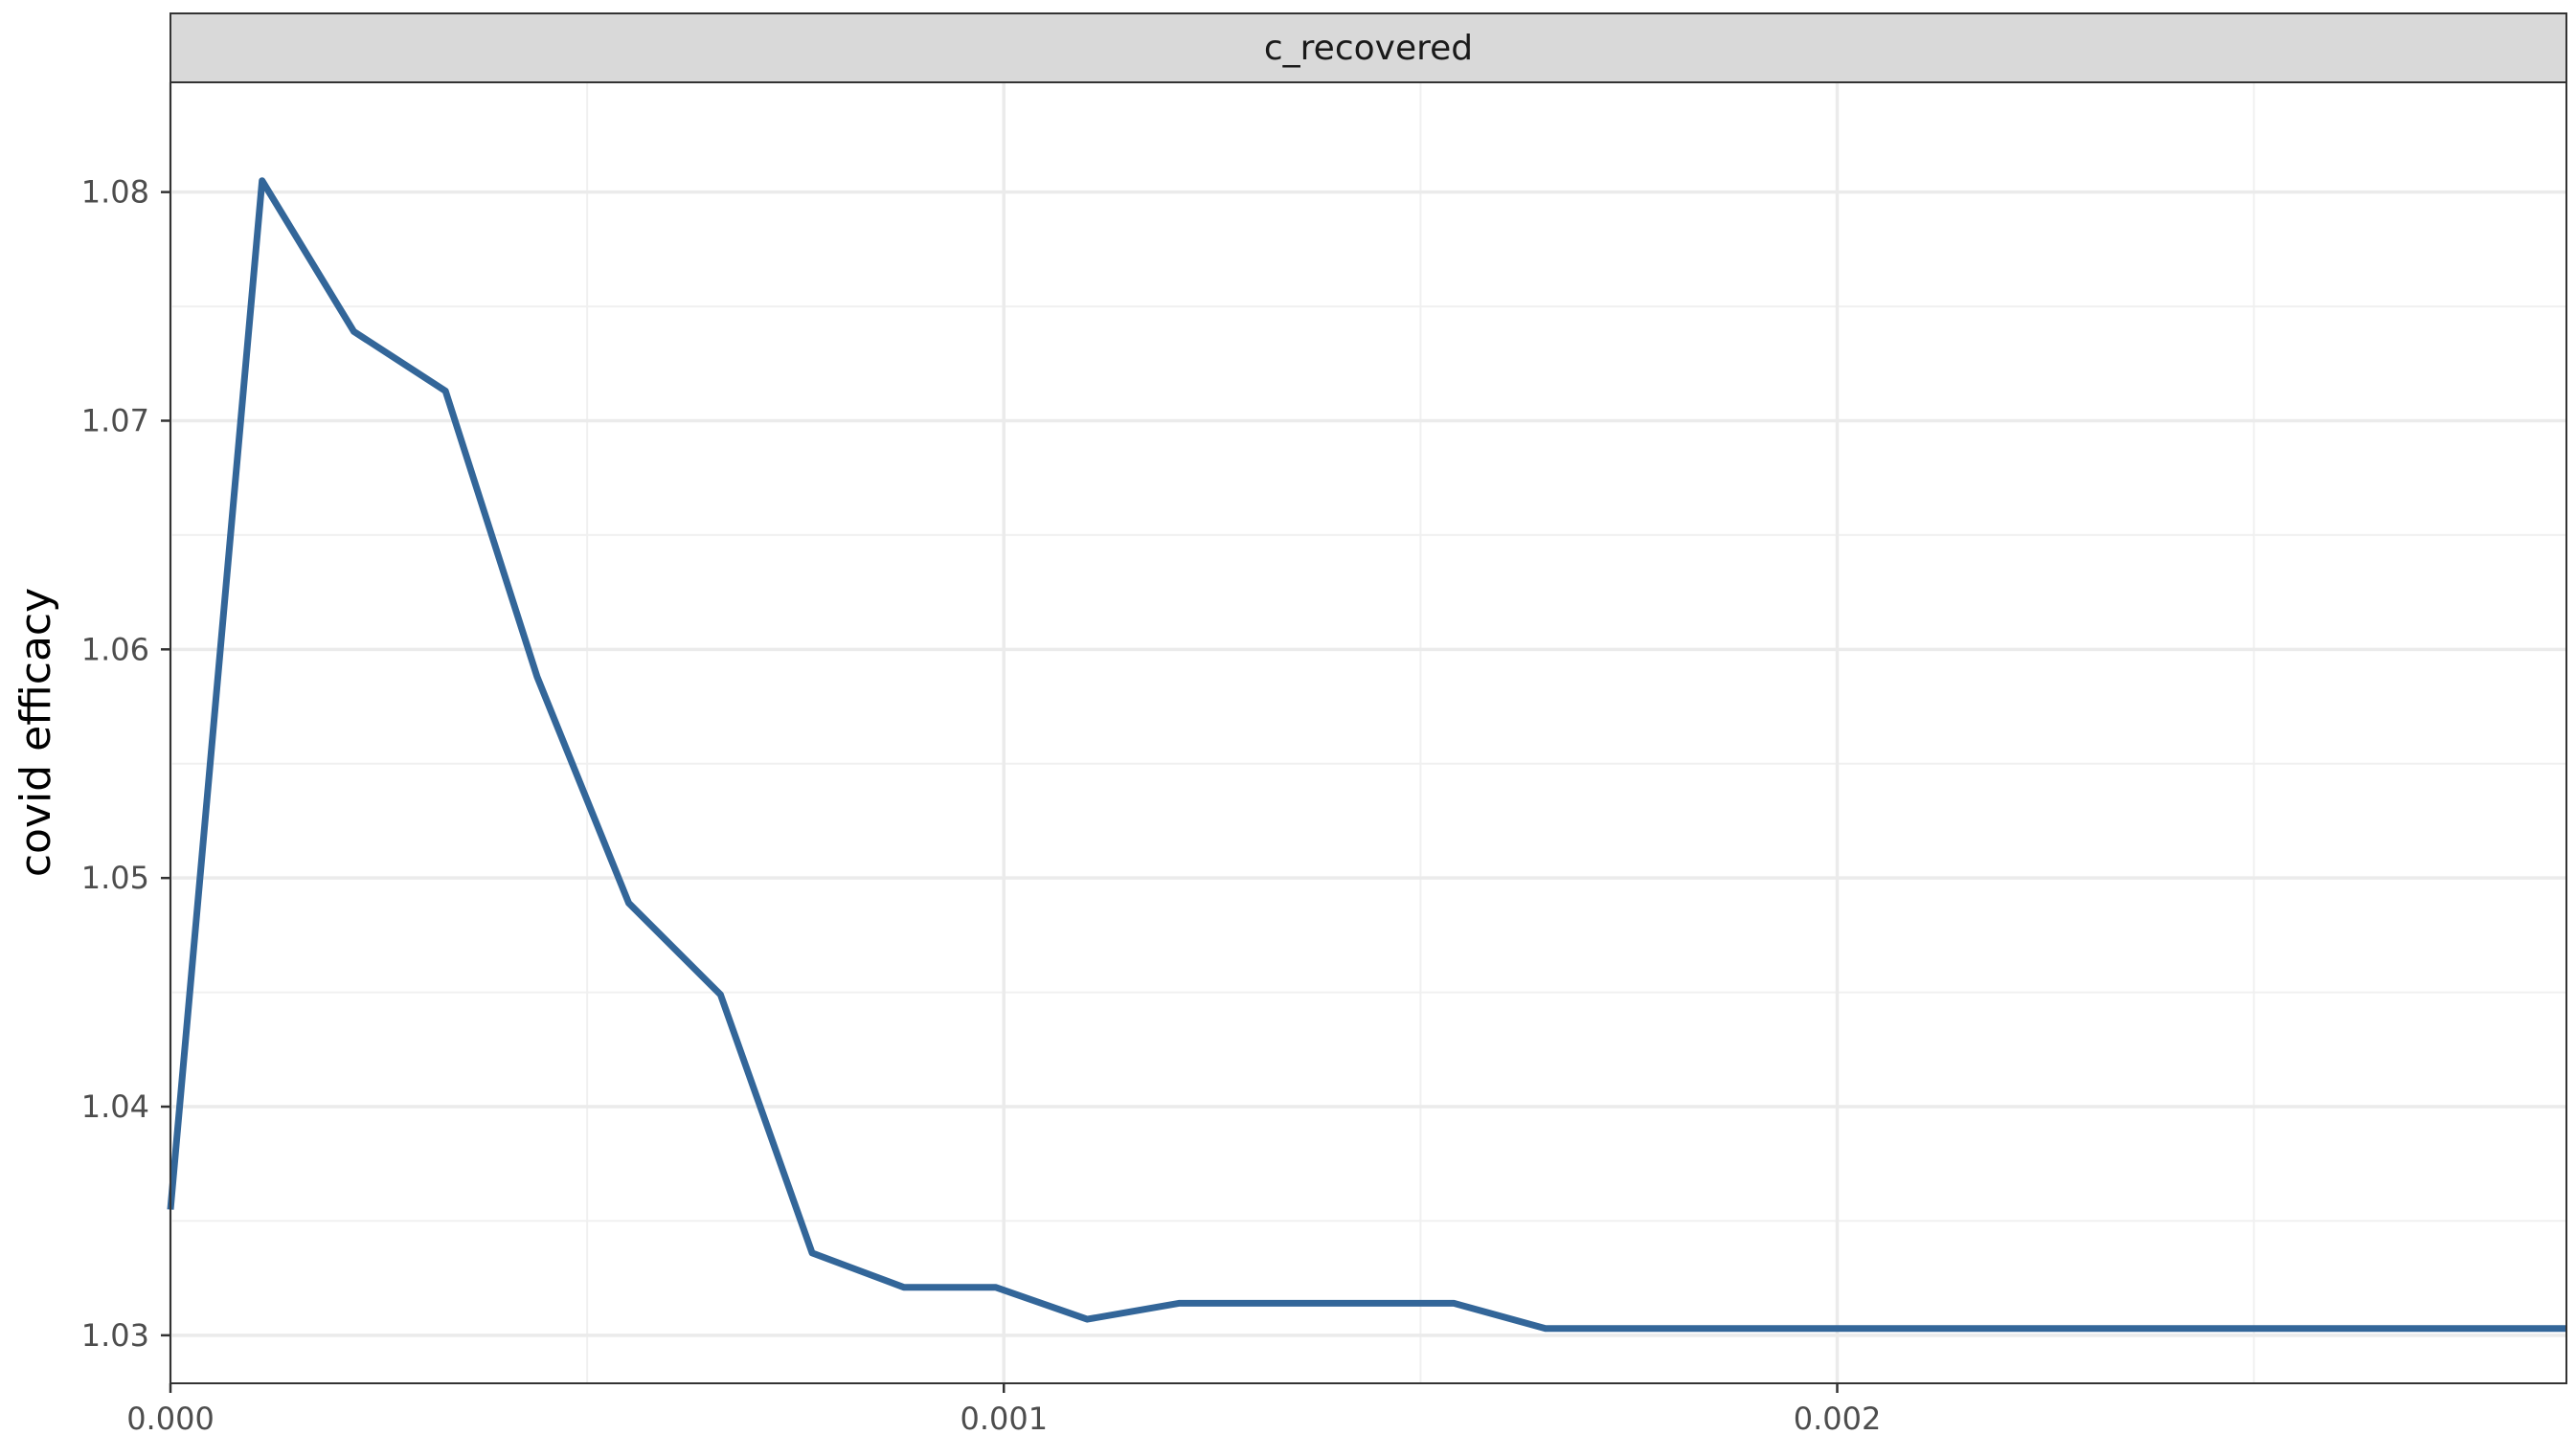  Describe the element at coordinates (1004, 1418) in the screenshot. I see `x-tick-label: 0.001` at that location.